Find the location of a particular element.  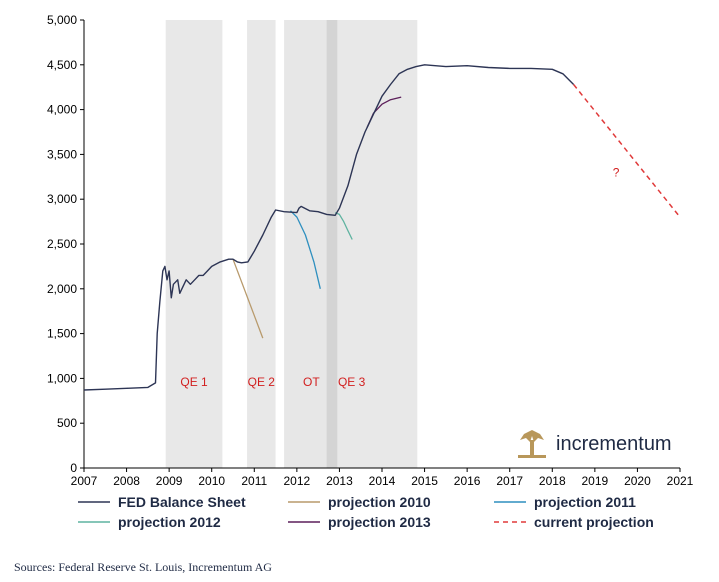

brand-name: incrementum is located at coordinates (614, 444).